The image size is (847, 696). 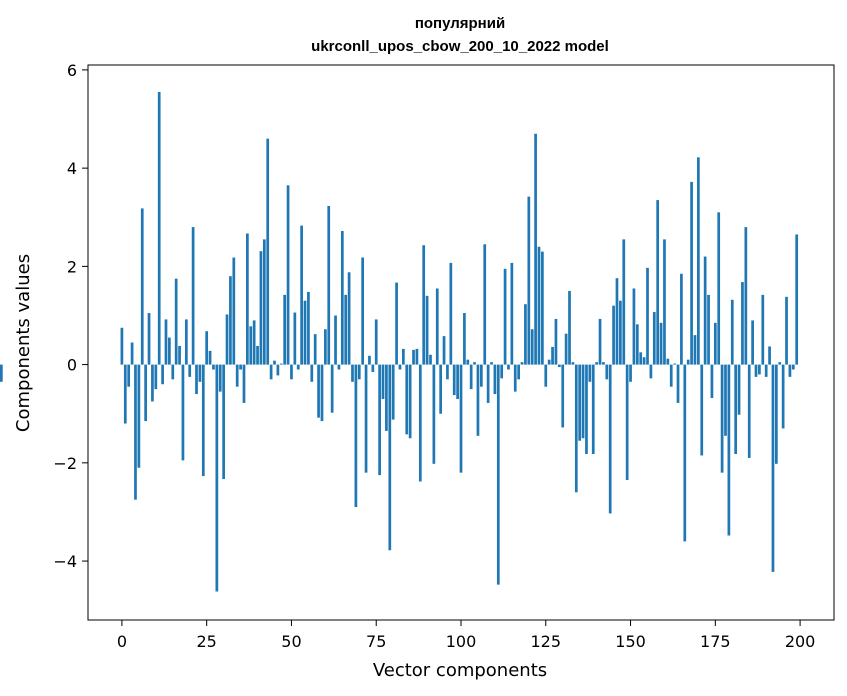 What do you see at coordinates (545, 641) in the screenshot?
I see `x-tick-label-125: 125` at bounding box center [545, 641].